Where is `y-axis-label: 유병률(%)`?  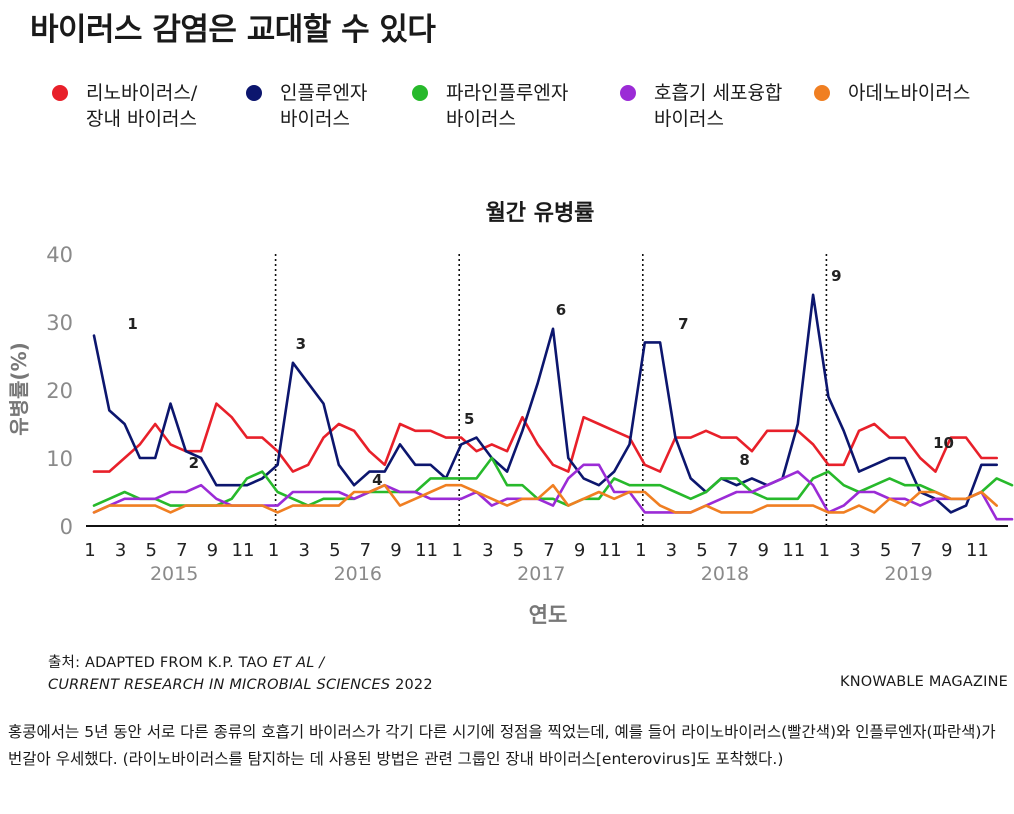 y-axis-label: 유병률(%) is located at coordinates (19, 389).